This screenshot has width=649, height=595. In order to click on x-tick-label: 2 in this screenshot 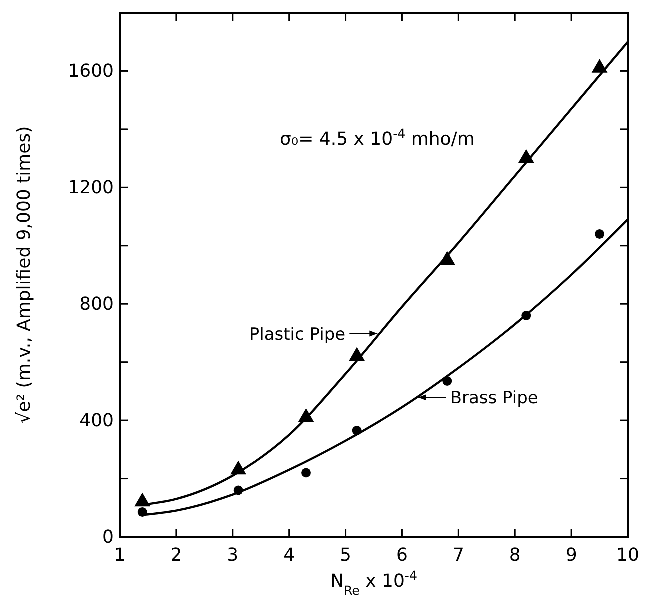, I will do `click(176, 555)`.